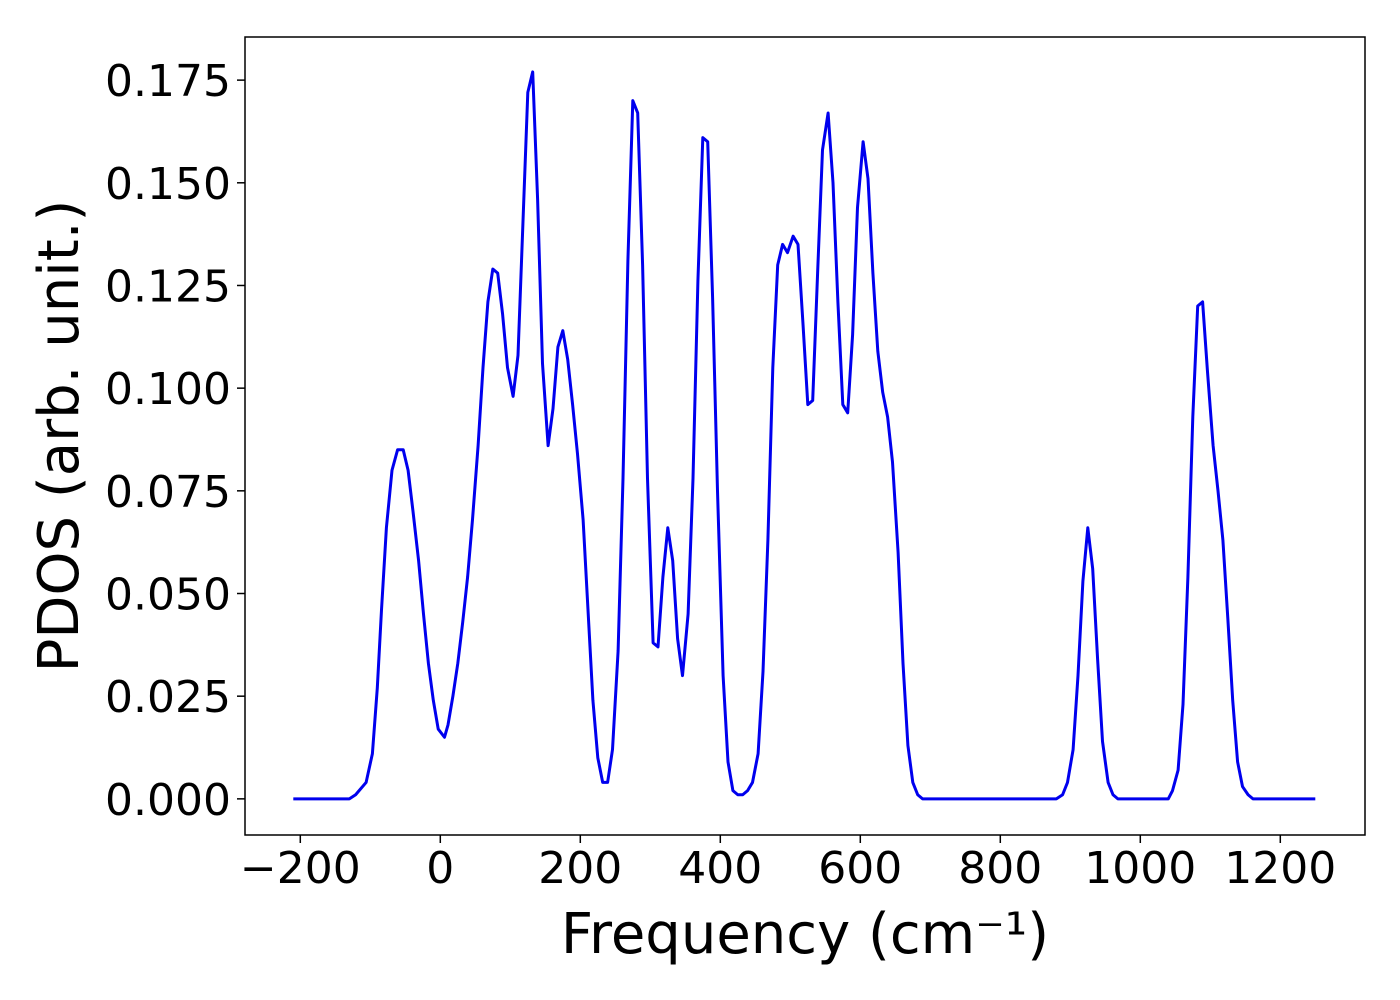  I want to click on y-axis-label: PDOS (arb. unit.), so click(59, 436).